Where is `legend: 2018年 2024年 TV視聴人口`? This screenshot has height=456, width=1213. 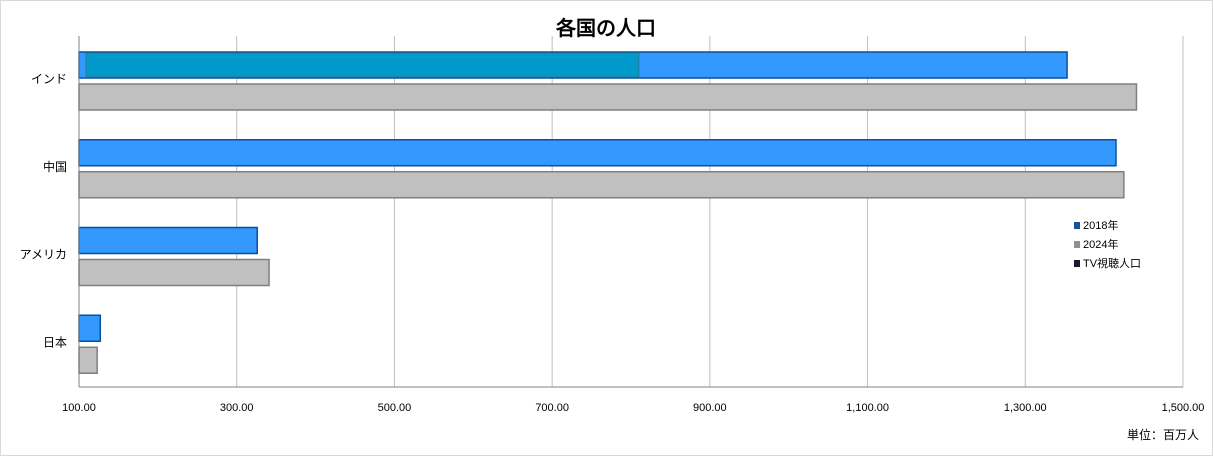 legend: 2018年 2024年 TV視聴人口 is located at coordinates (1107, 244).